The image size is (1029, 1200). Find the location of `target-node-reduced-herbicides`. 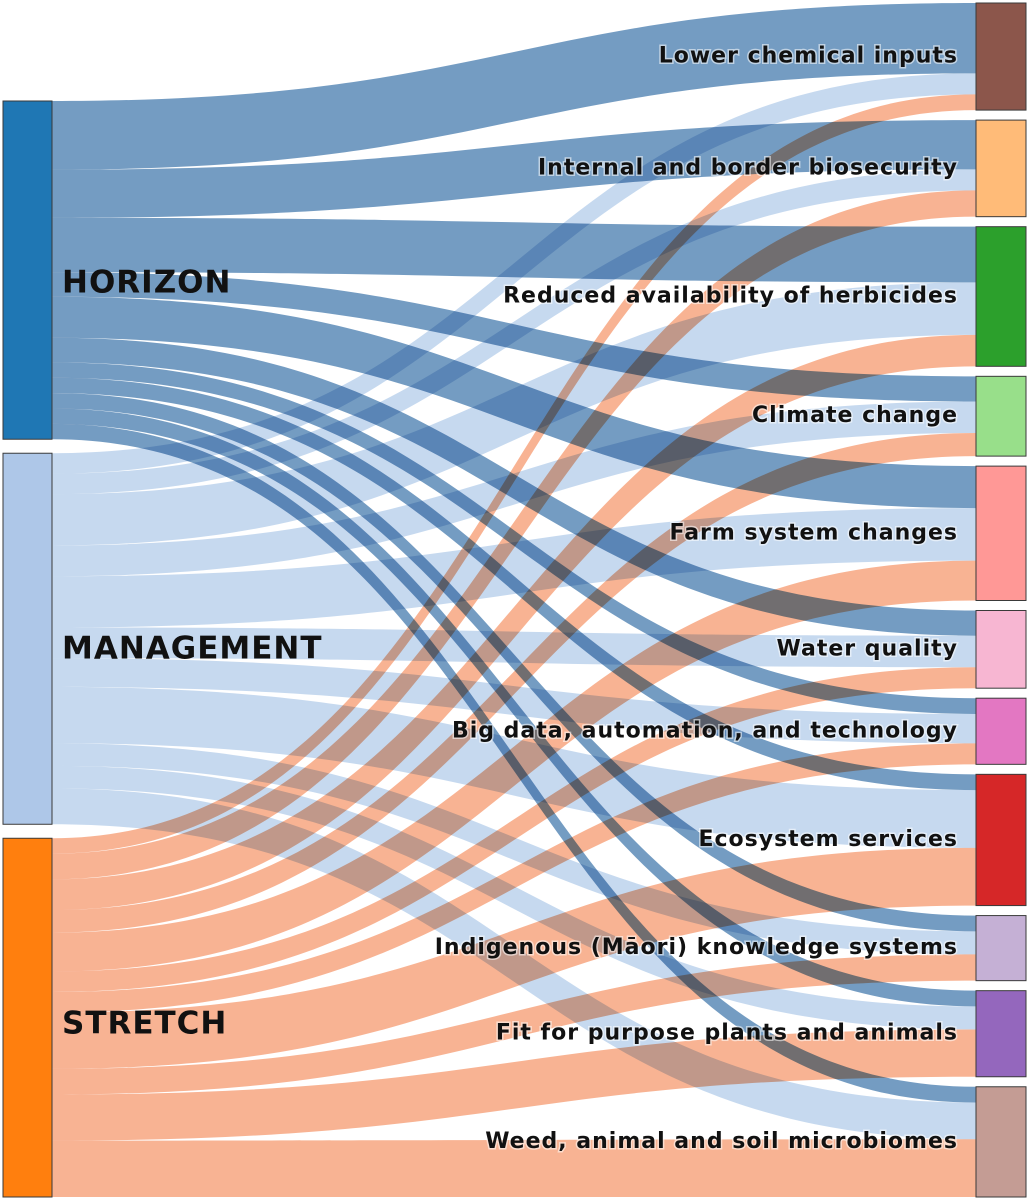

target-node-reduced-herbicides is located at coordinates (1001, 296).